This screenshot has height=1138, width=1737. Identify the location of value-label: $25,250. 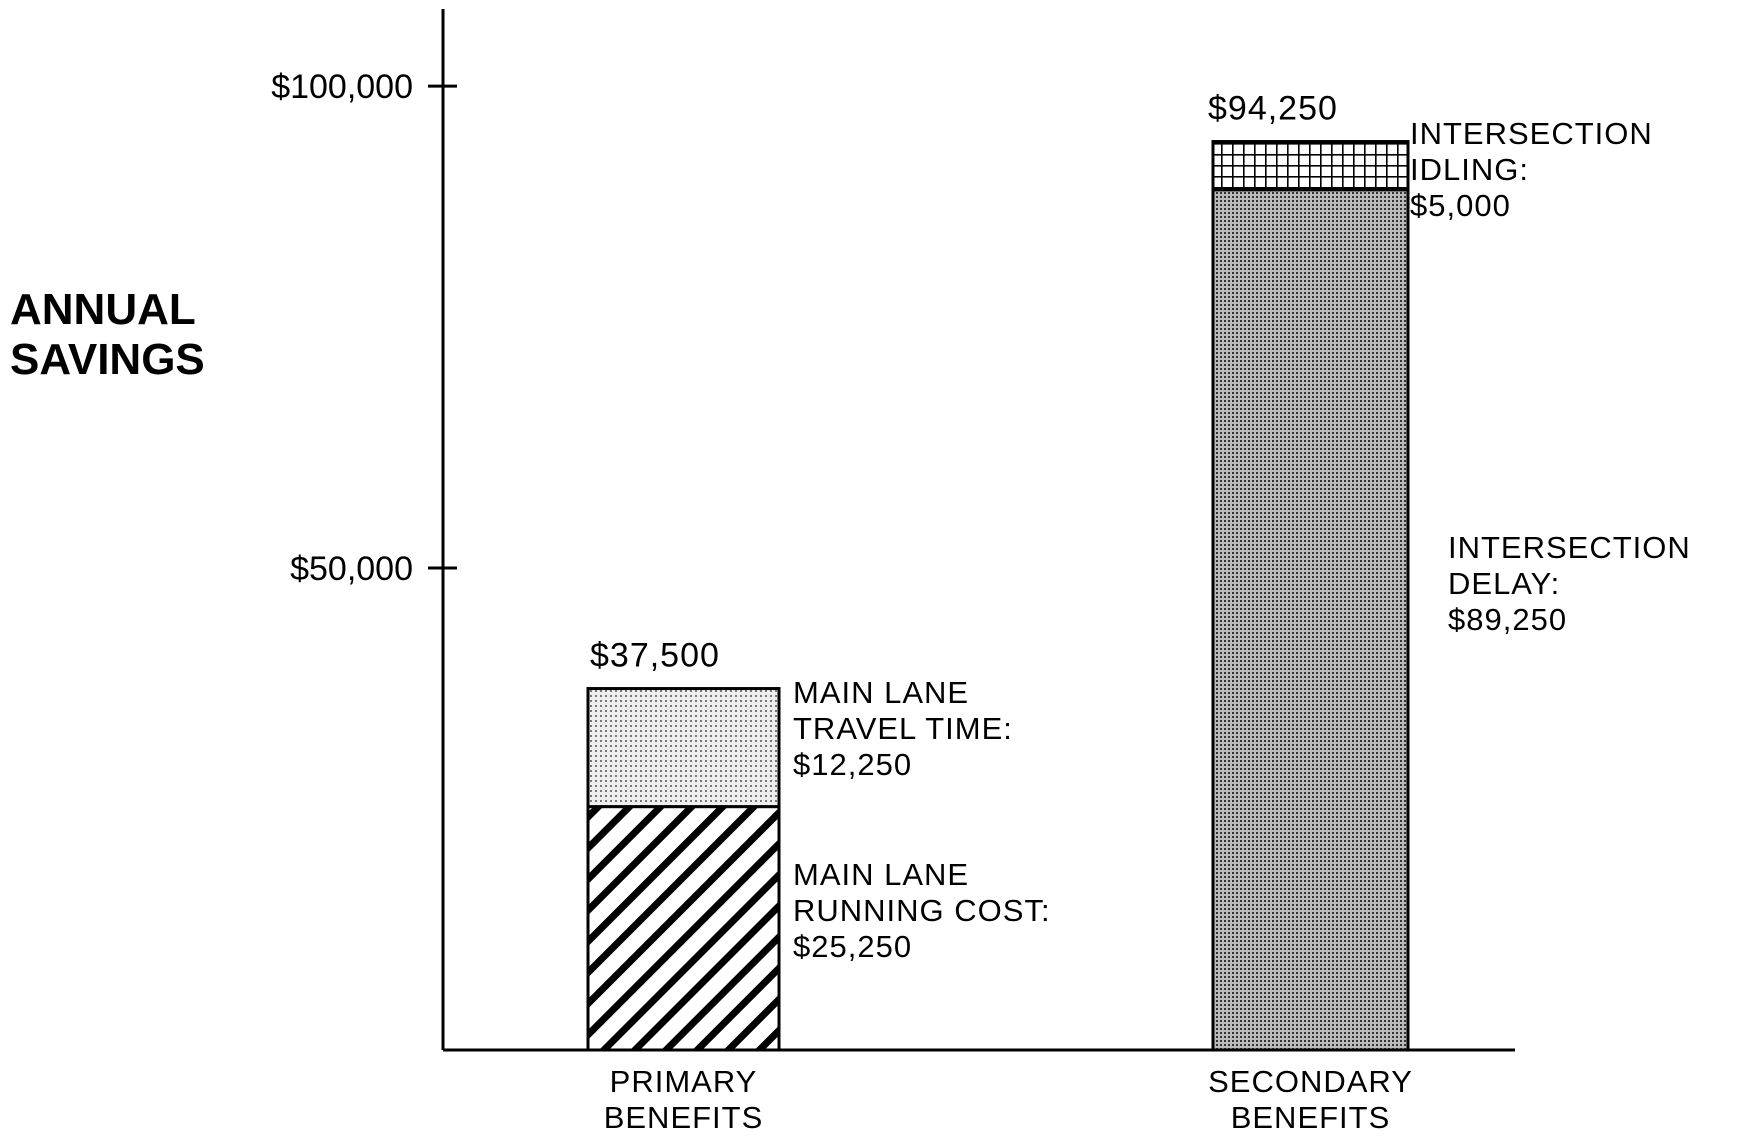
(853, 946).